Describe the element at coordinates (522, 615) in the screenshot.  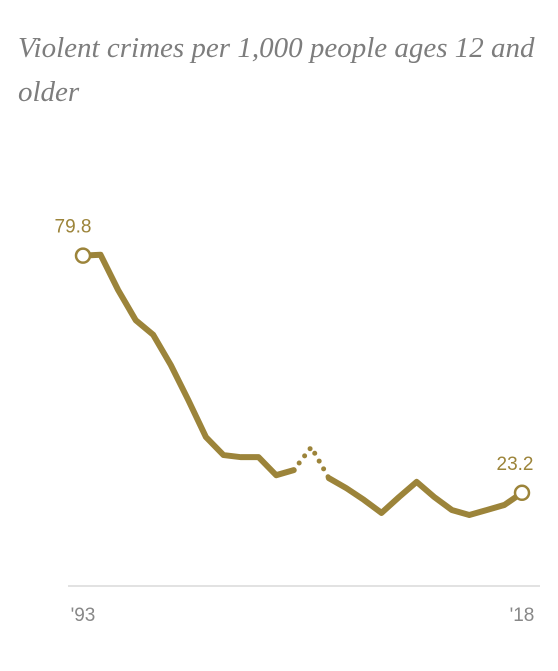
I see `x-tick-label: '18` at that location.